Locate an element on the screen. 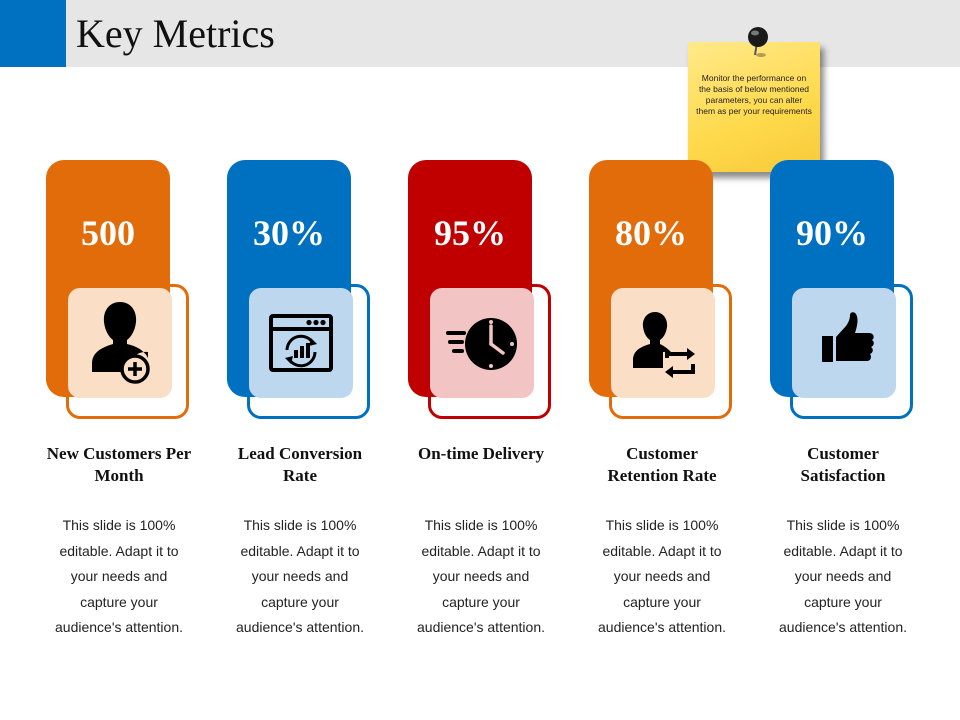 The image size is (960, 720). browser-chart-icon is located at coordinates (301, 343).